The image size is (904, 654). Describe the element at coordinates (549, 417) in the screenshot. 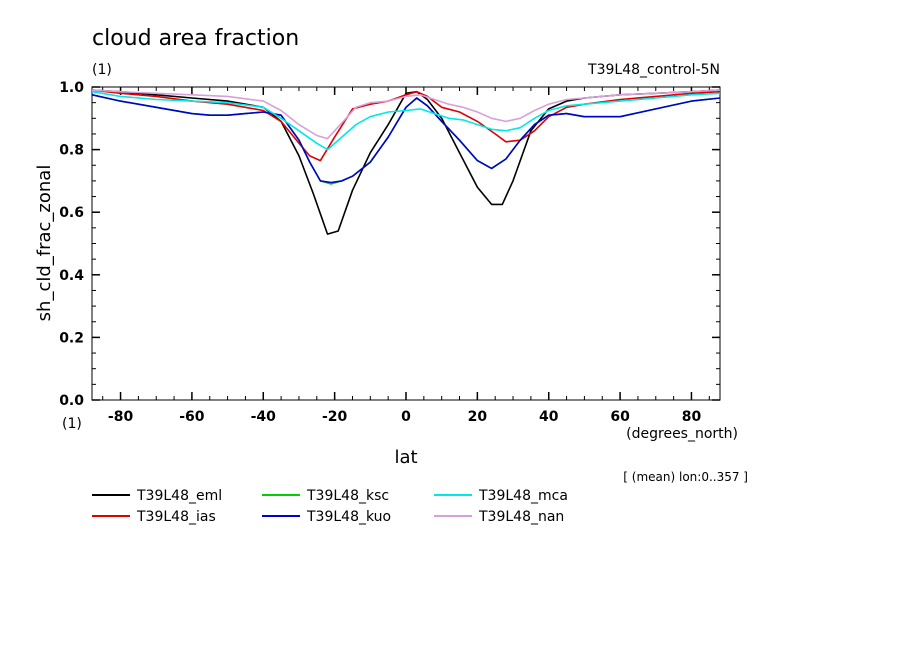

I see `x-tick-label: 40` at that location.